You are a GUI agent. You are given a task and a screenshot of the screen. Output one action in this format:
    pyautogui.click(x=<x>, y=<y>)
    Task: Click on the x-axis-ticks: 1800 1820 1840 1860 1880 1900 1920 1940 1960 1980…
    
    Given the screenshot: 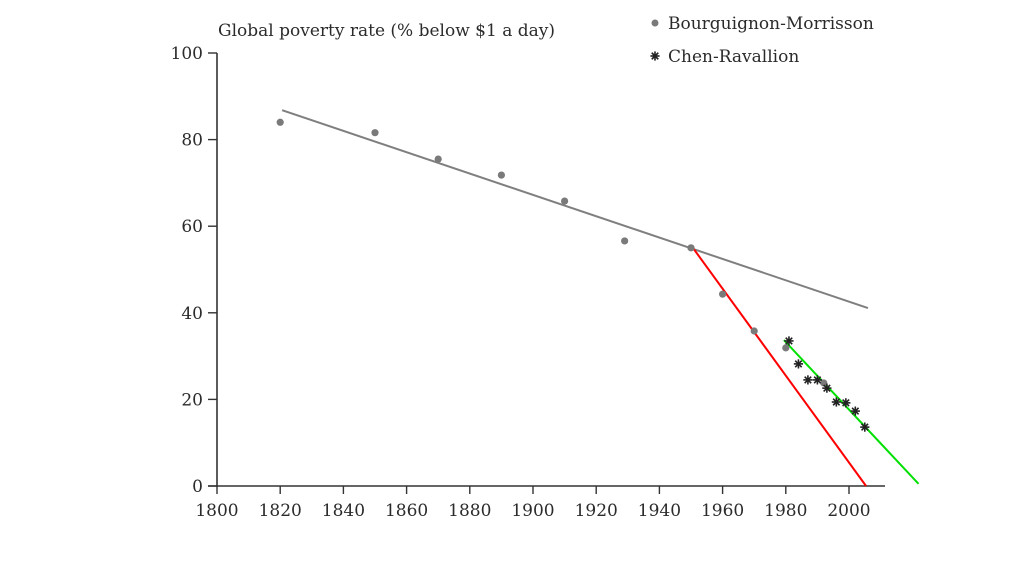 What is the action you would take?
    pyautogui.click(x=533, y=503)
    